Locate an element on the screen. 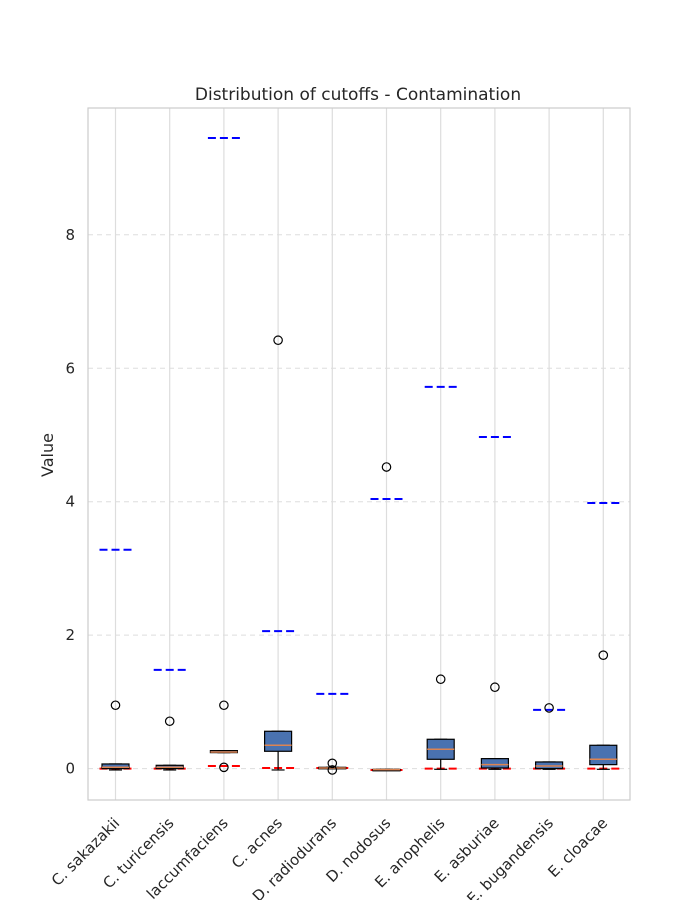  y-tick-label: 2 is located at coordinates (70, 635).